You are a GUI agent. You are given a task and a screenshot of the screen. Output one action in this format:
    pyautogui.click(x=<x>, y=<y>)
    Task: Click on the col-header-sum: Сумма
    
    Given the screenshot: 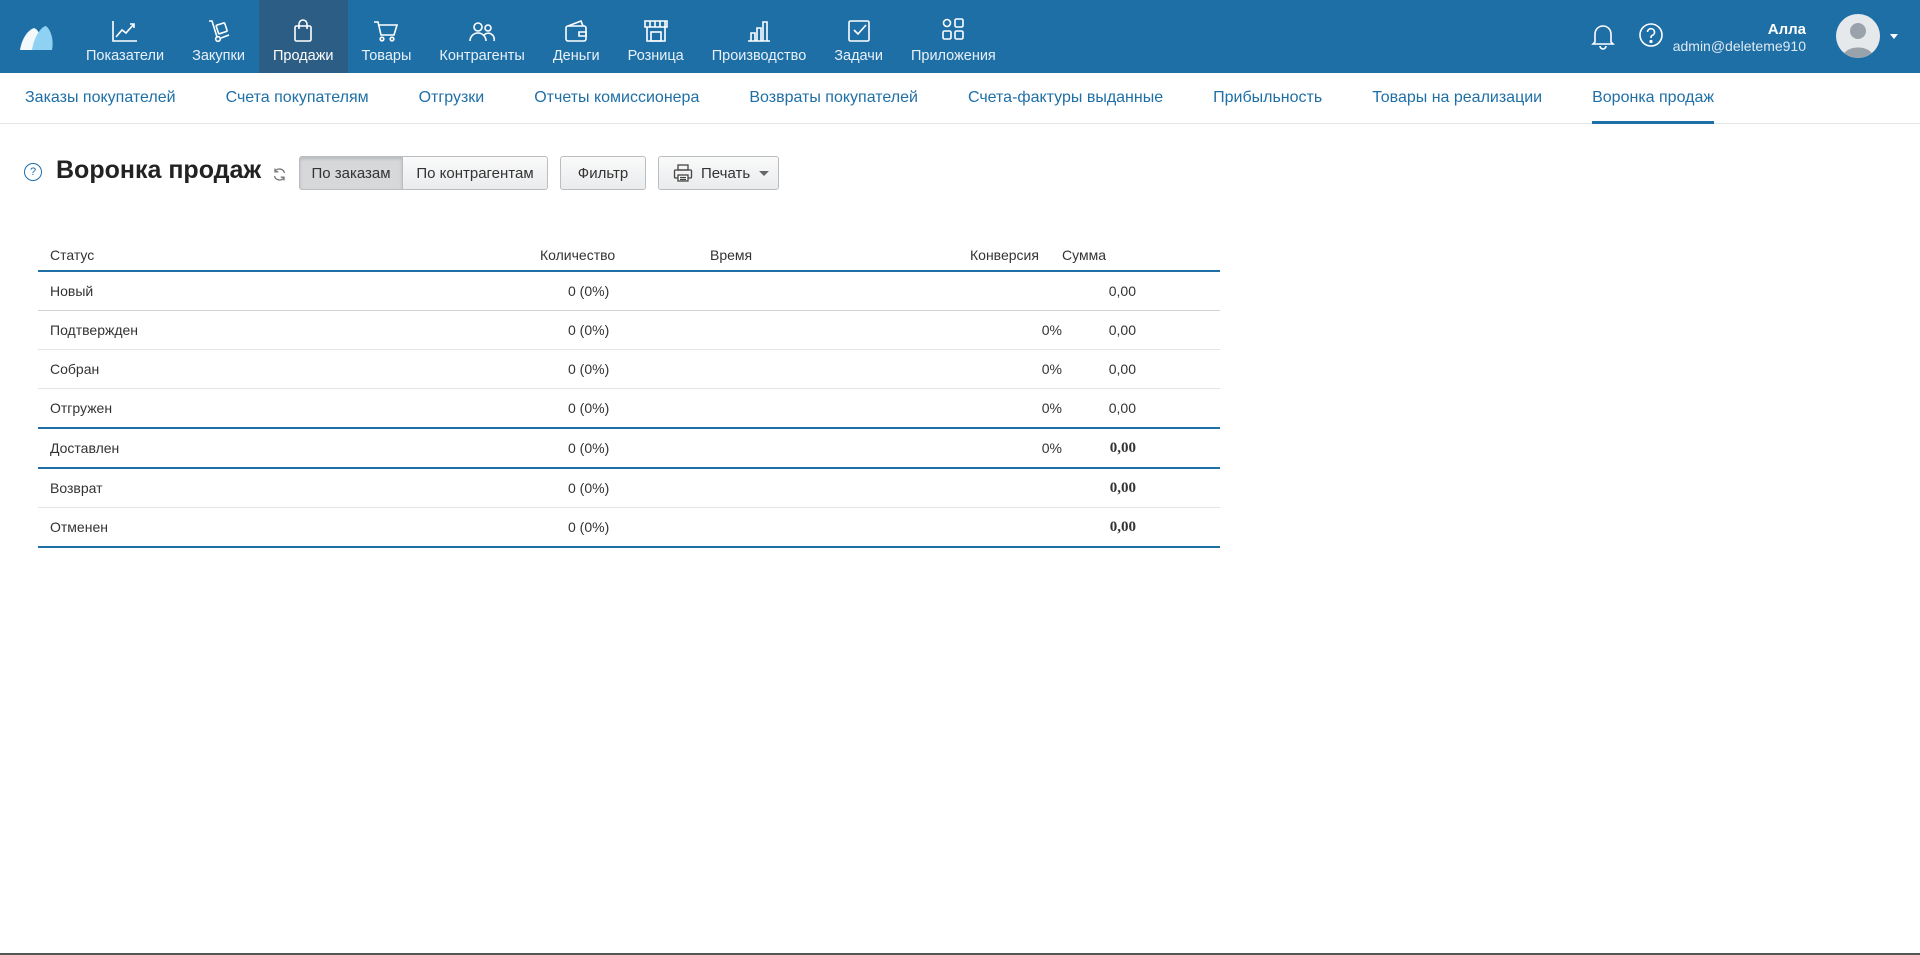 What is the action you would take?
    pyautogui.click(x=1099, y=256)
    